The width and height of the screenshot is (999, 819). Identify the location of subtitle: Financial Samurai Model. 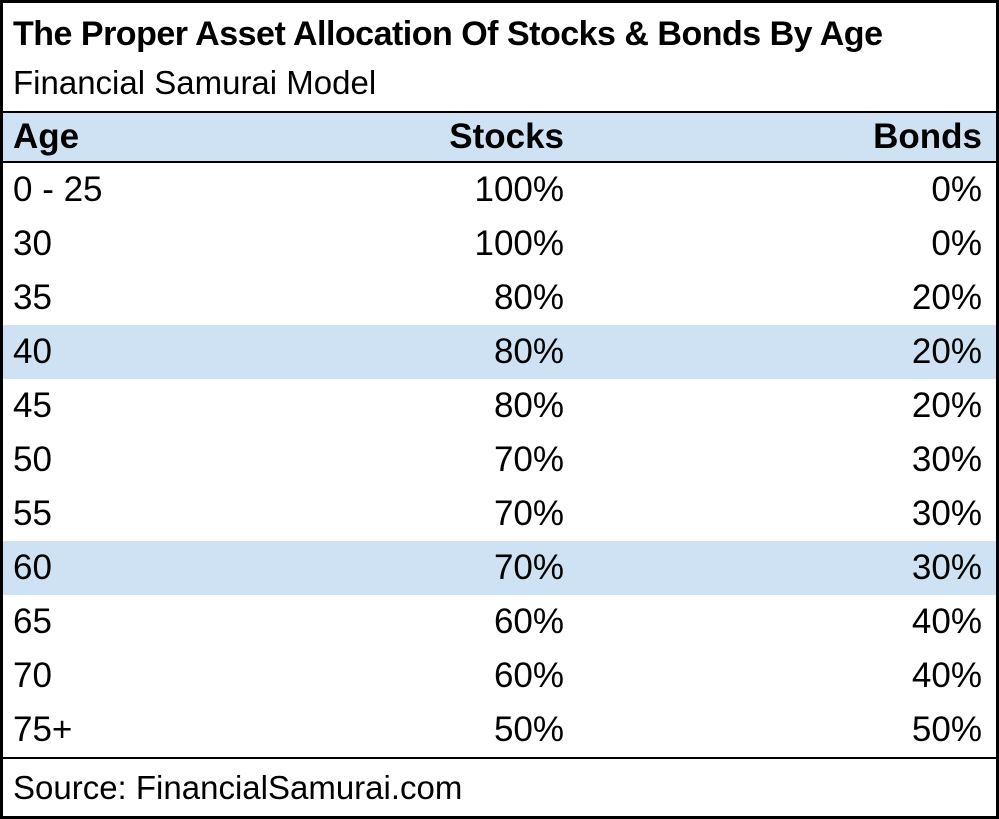
(195, 82).